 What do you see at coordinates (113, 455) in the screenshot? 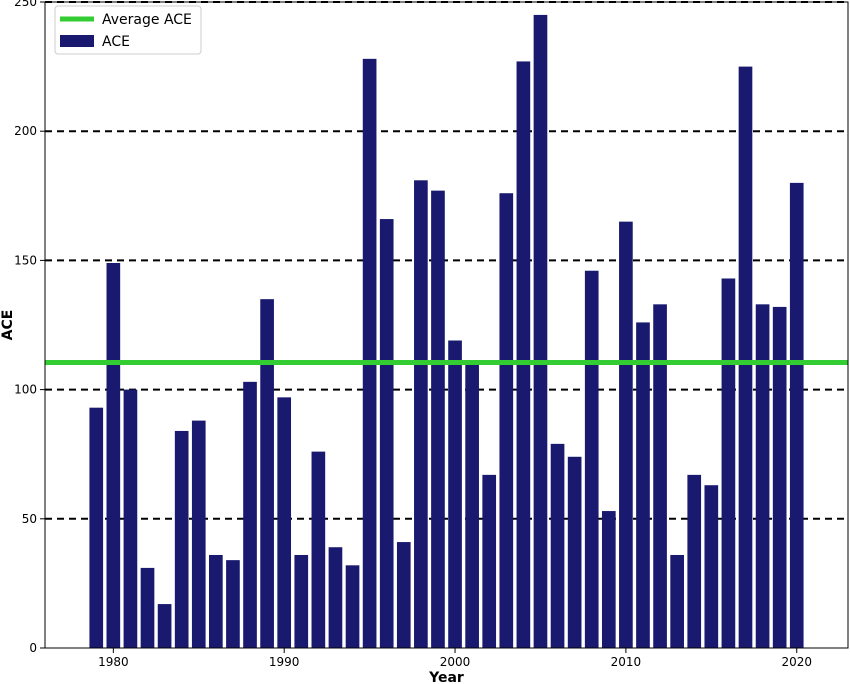
I see `bar-1980` at bounding box center [113, 455].